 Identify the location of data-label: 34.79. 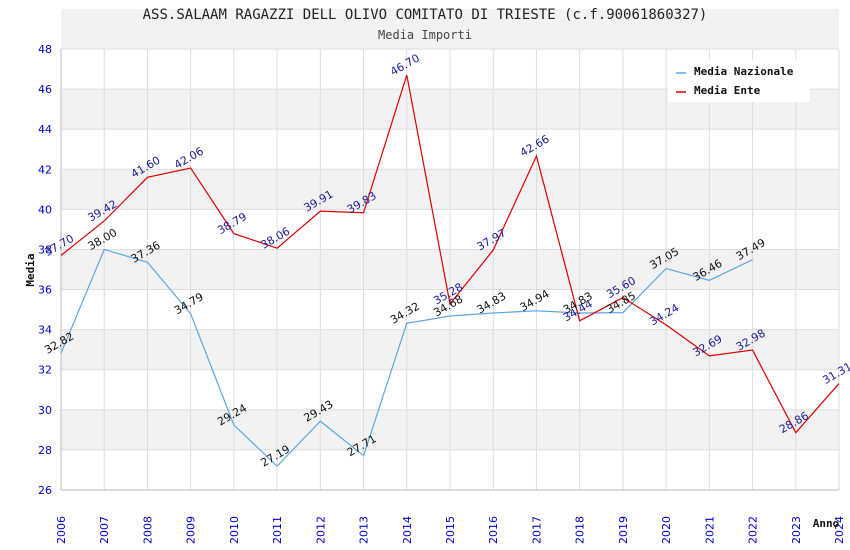
(189, 303).